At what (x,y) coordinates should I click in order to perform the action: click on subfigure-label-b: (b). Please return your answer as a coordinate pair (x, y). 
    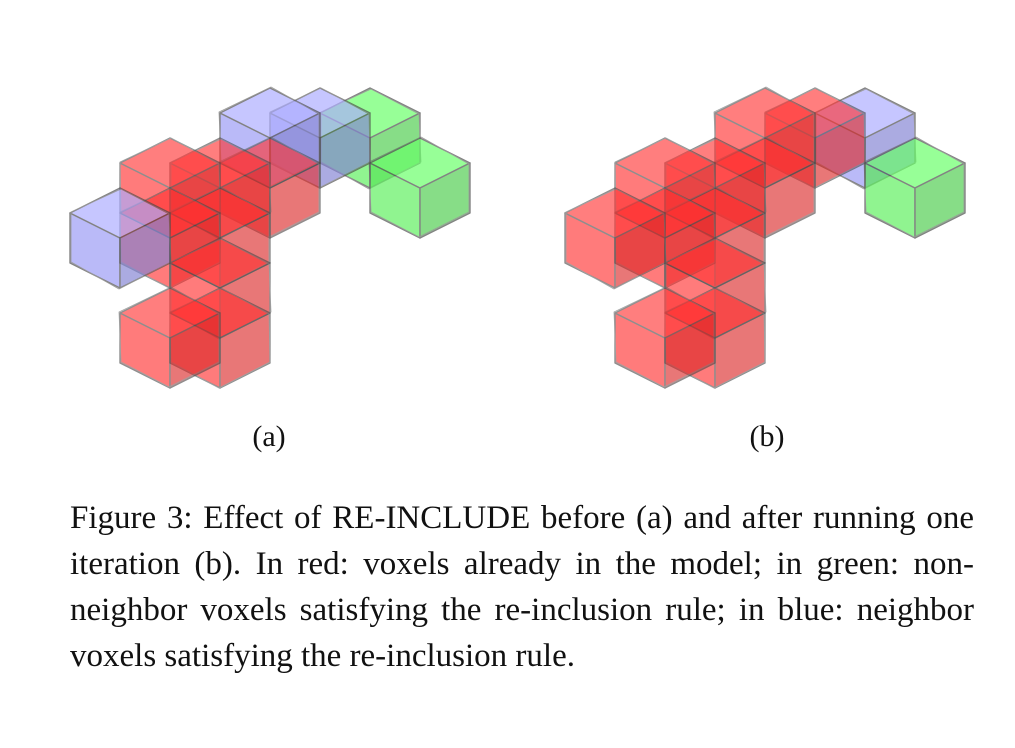
    Looking at the image, I should click on (767, 436).